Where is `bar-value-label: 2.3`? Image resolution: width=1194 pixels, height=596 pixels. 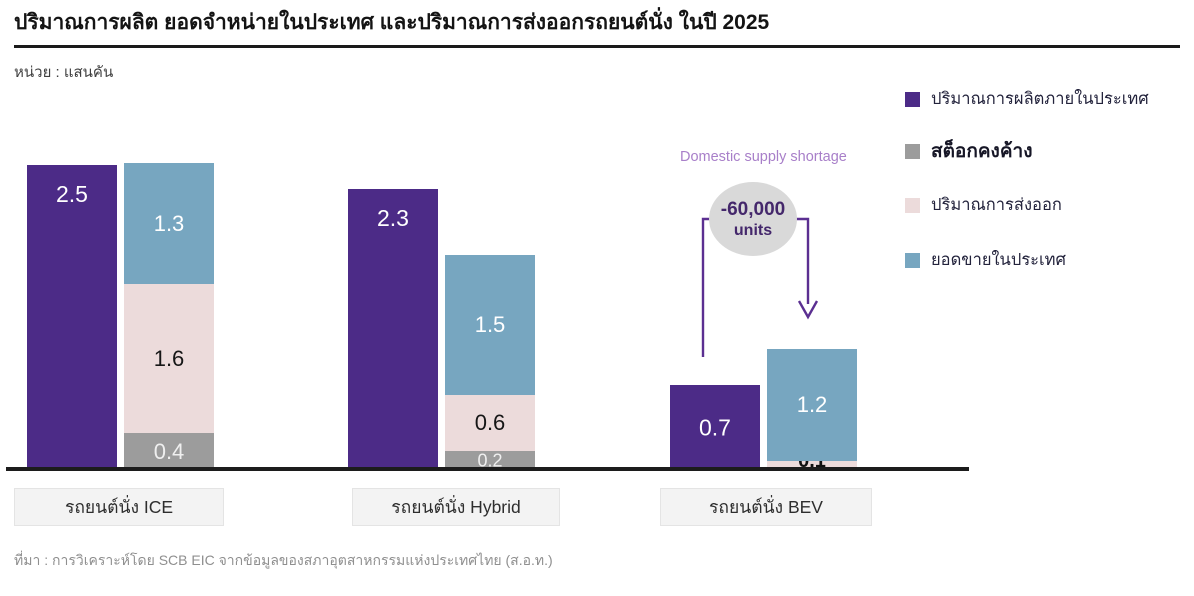 bar-value-label: 2.3 is located at coordinates (393, 218).